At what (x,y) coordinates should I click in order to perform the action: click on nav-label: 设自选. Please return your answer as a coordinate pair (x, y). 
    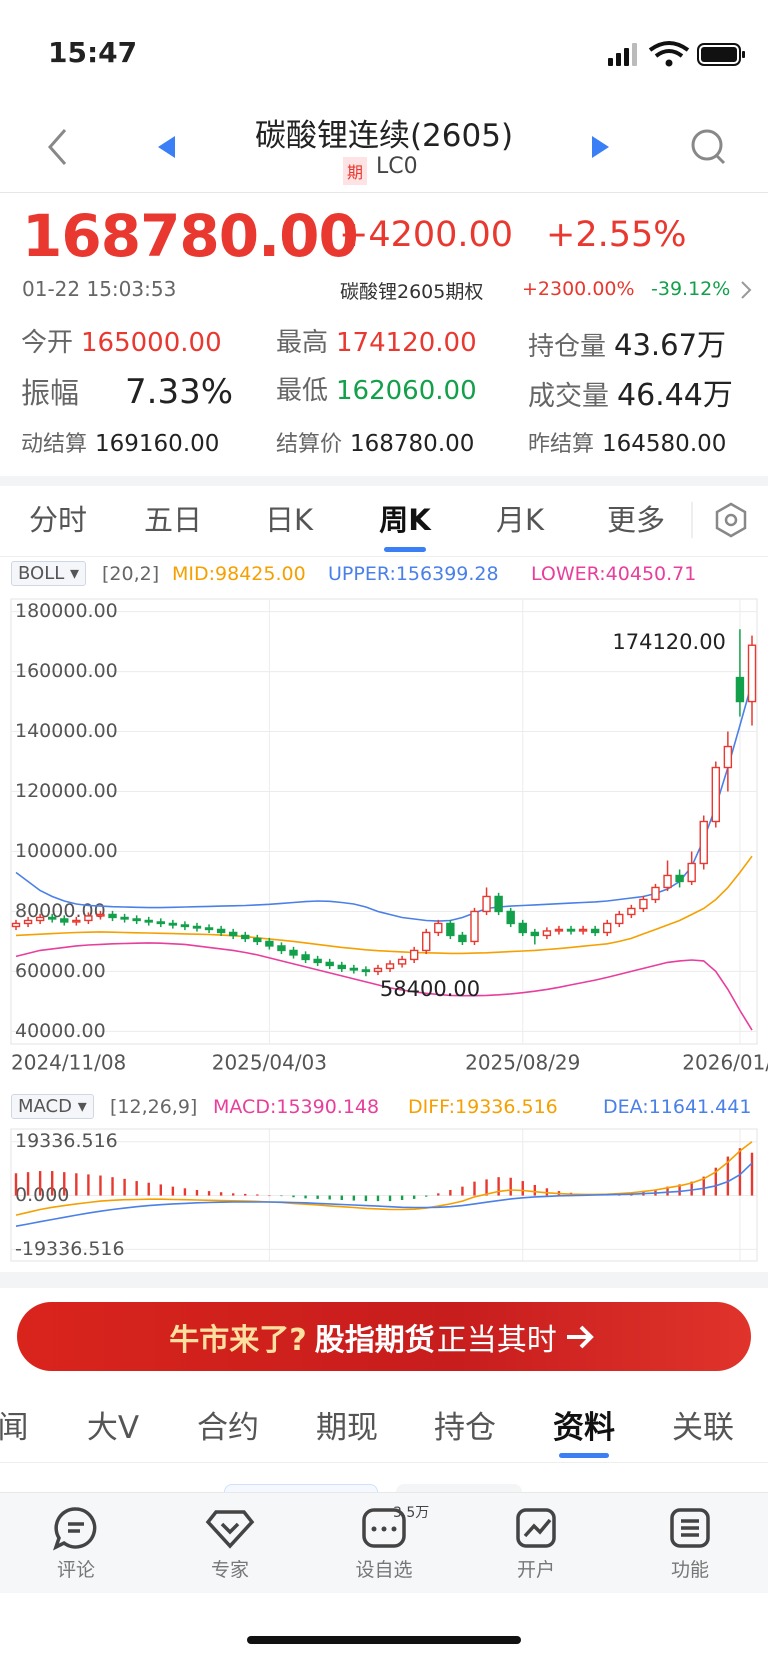
    Looking at the image, I should click on (384, 1570).